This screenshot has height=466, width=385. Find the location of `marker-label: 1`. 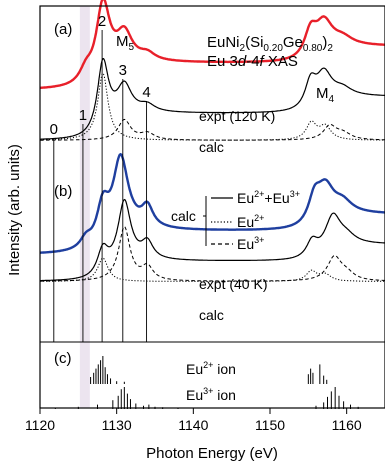

marker-label: 1 is located at coordinates (83, 115).